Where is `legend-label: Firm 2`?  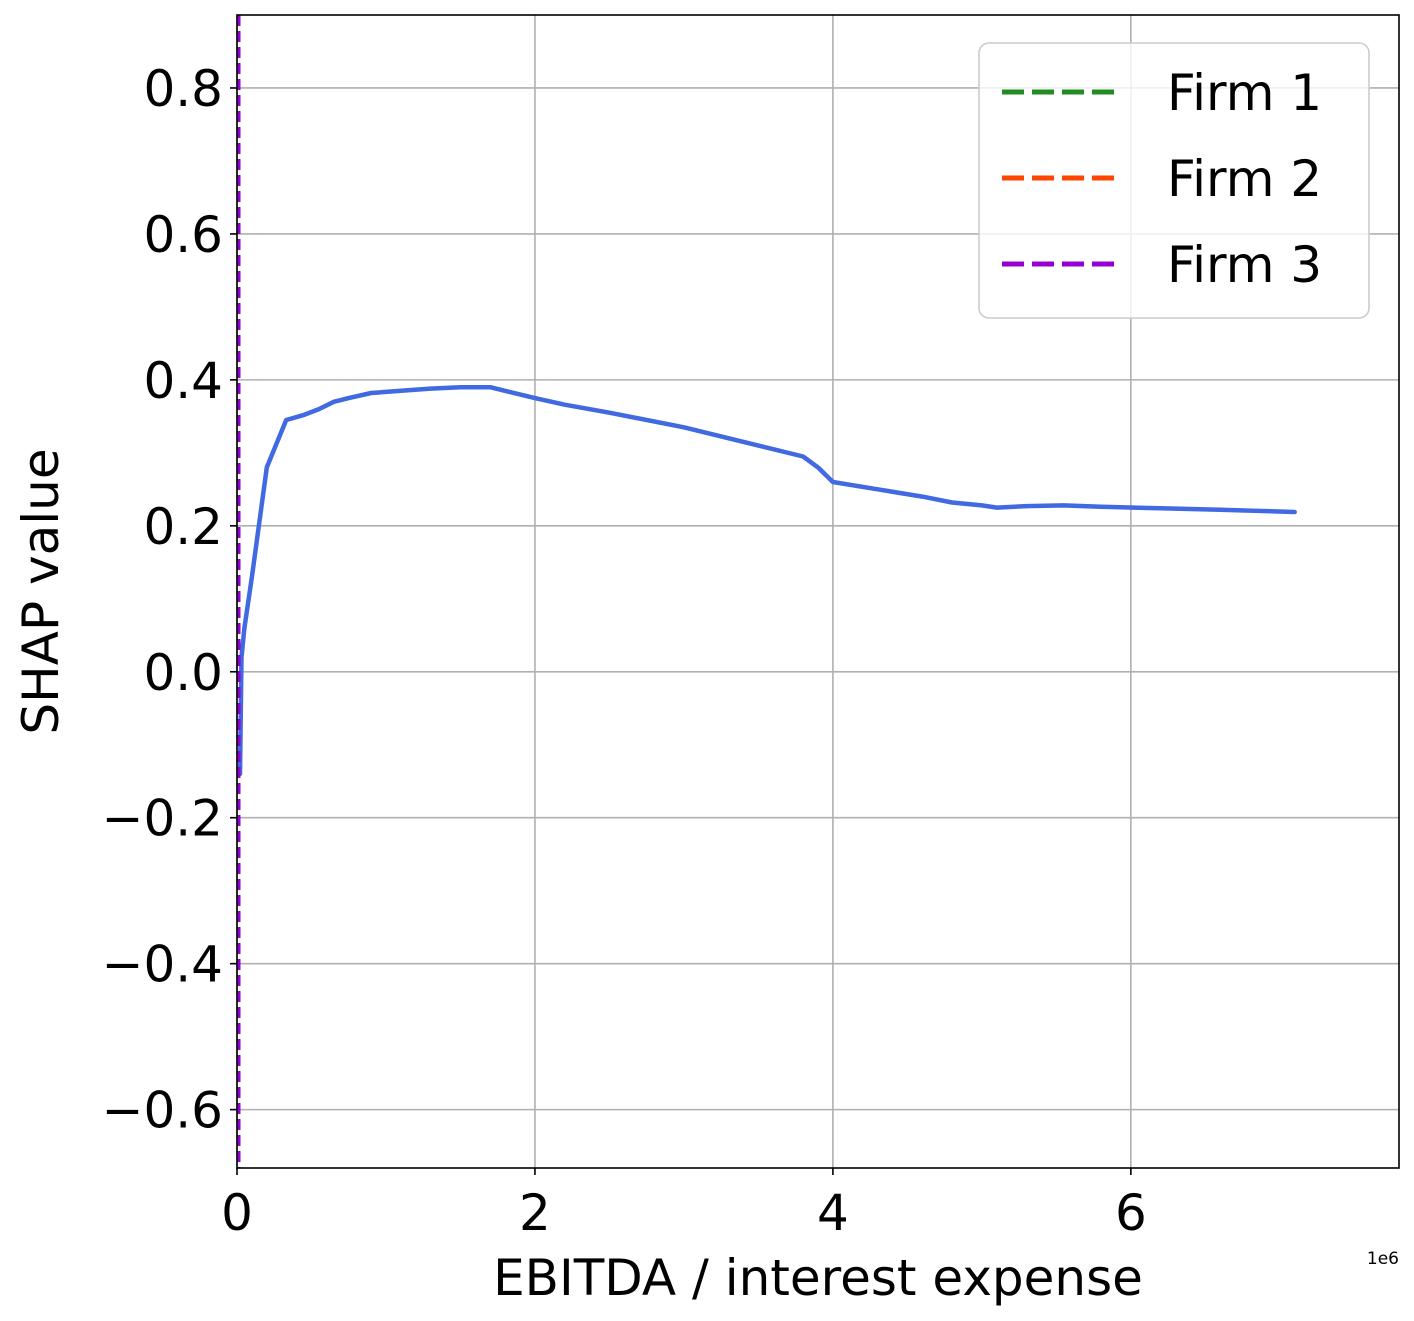 legend-label: Firm 2 is located at coordinates (1244, 179).